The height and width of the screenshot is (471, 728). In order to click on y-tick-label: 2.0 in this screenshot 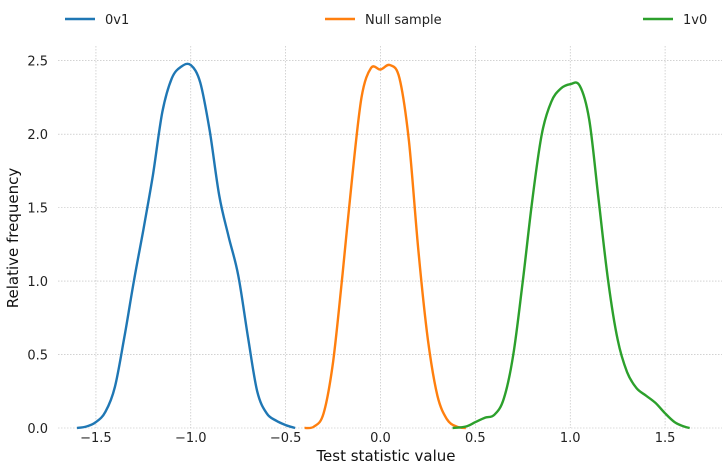, I will do `click(37, 135)`.